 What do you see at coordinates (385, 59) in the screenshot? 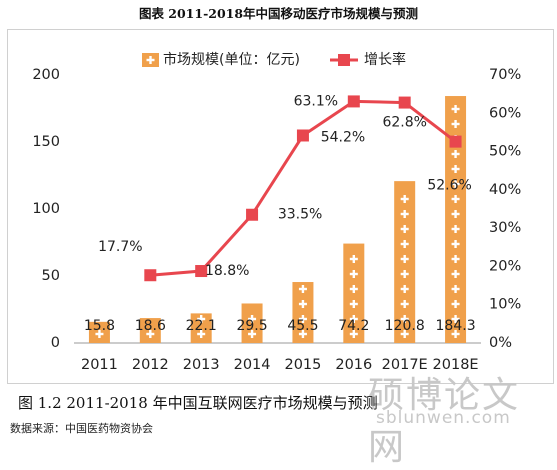
I see `legend-label-line: 增长率` at bounding box center [385, 59].